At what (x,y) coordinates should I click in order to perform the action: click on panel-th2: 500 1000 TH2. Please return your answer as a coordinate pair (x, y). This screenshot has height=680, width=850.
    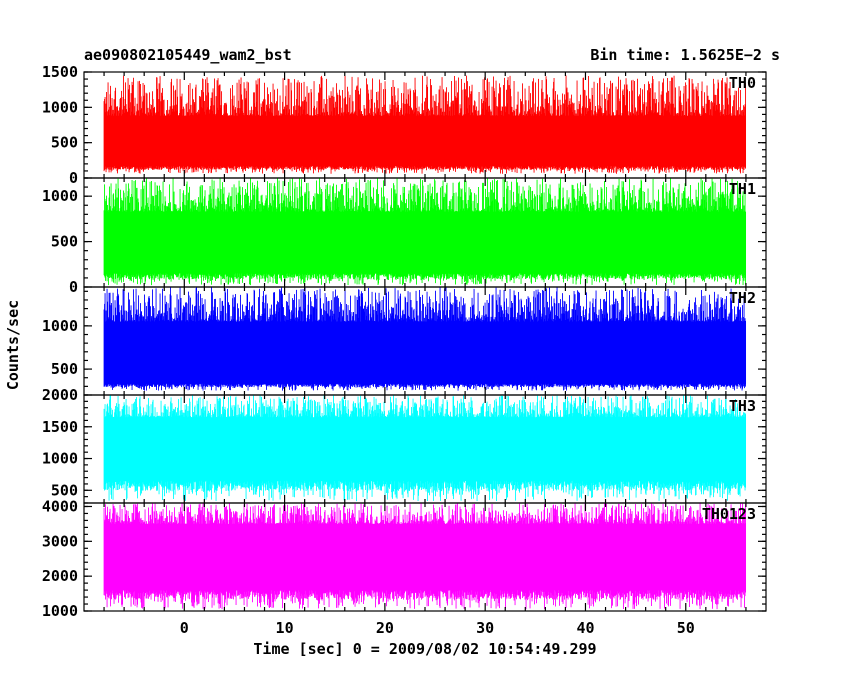
    Looking at the image, I should click on (404, 341).